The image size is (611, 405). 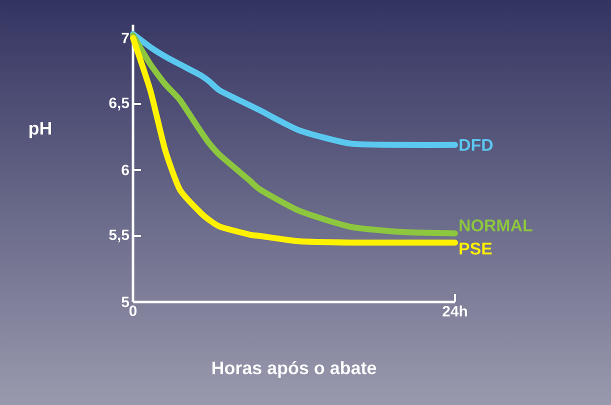 What do you see at coordinates (294, 369) in the screenshot?
I see `x-axis-title: Horas após o abate` at bounding box center [294, 369].